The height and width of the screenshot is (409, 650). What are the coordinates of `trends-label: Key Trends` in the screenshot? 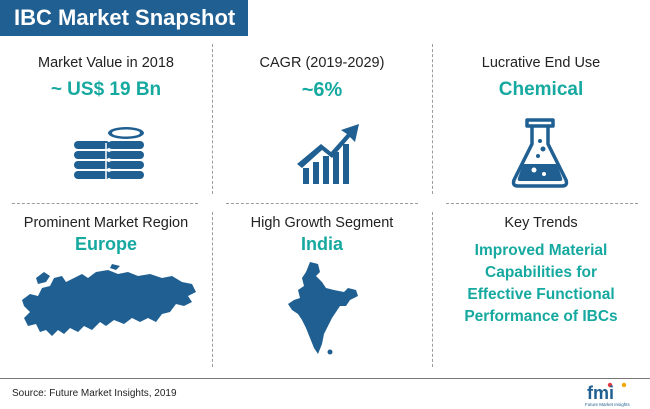 It's located at (541, 223).